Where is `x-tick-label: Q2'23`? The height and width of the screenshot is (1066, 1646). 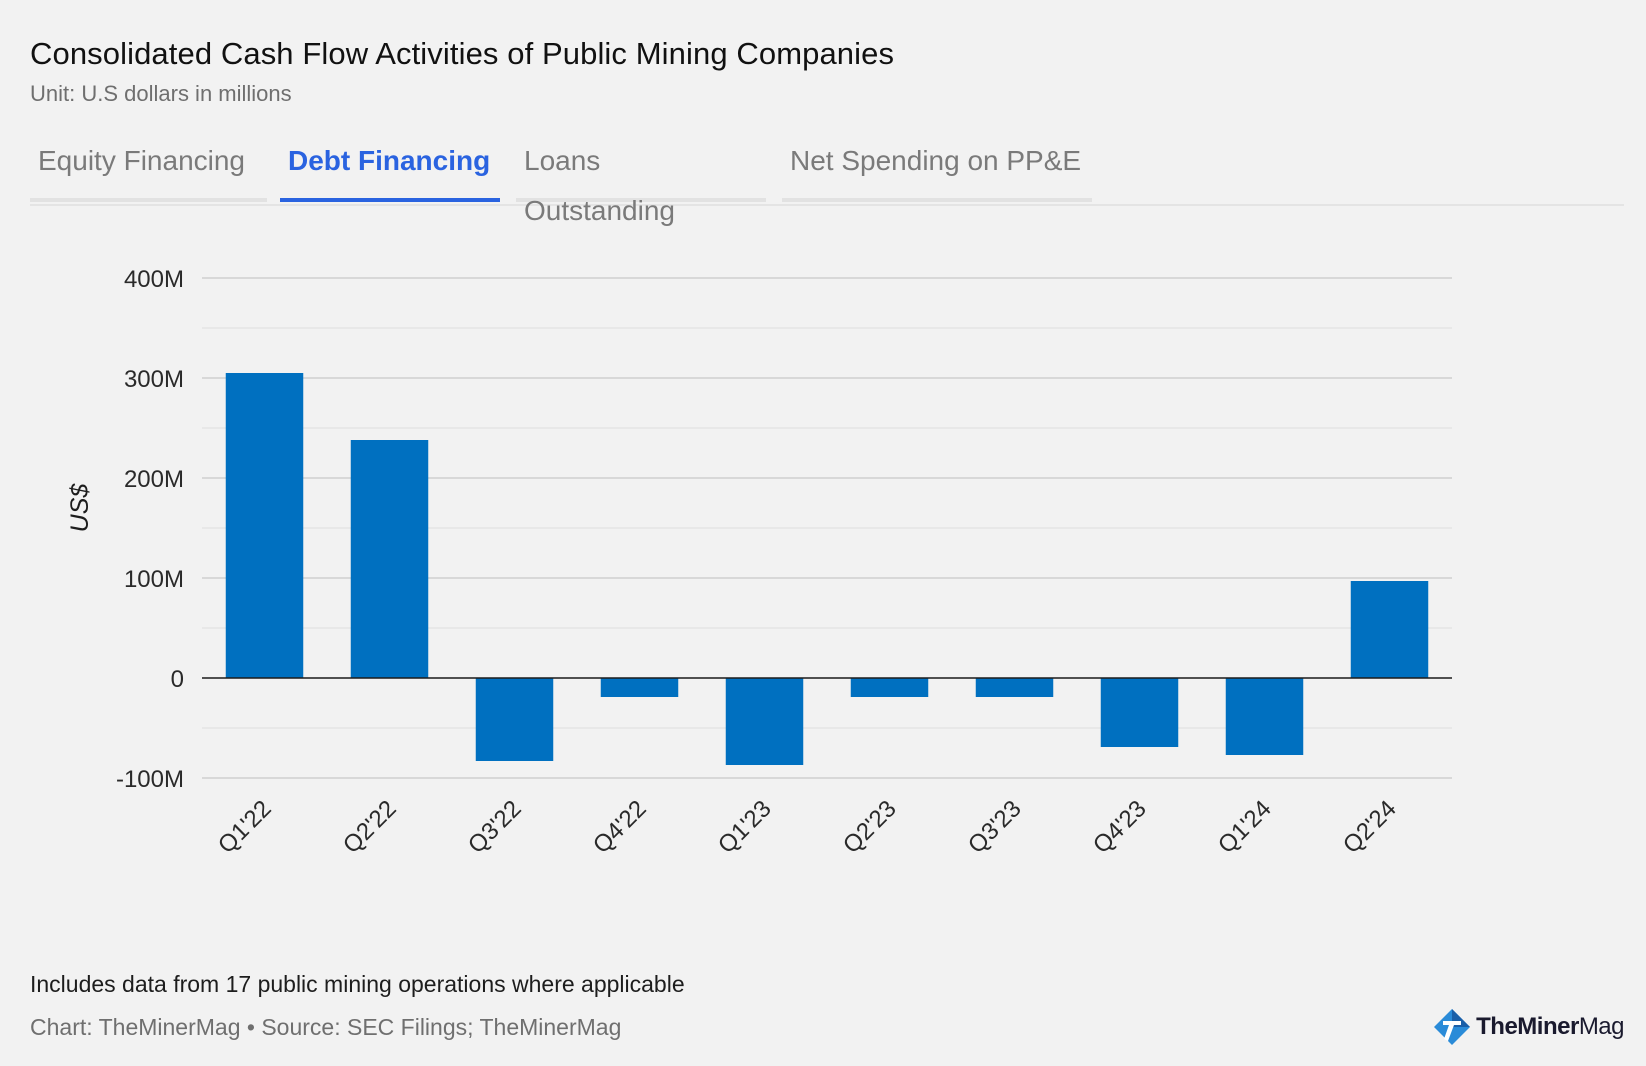 x-tick-label: Q2'23 is located at coordinates (870, 827).